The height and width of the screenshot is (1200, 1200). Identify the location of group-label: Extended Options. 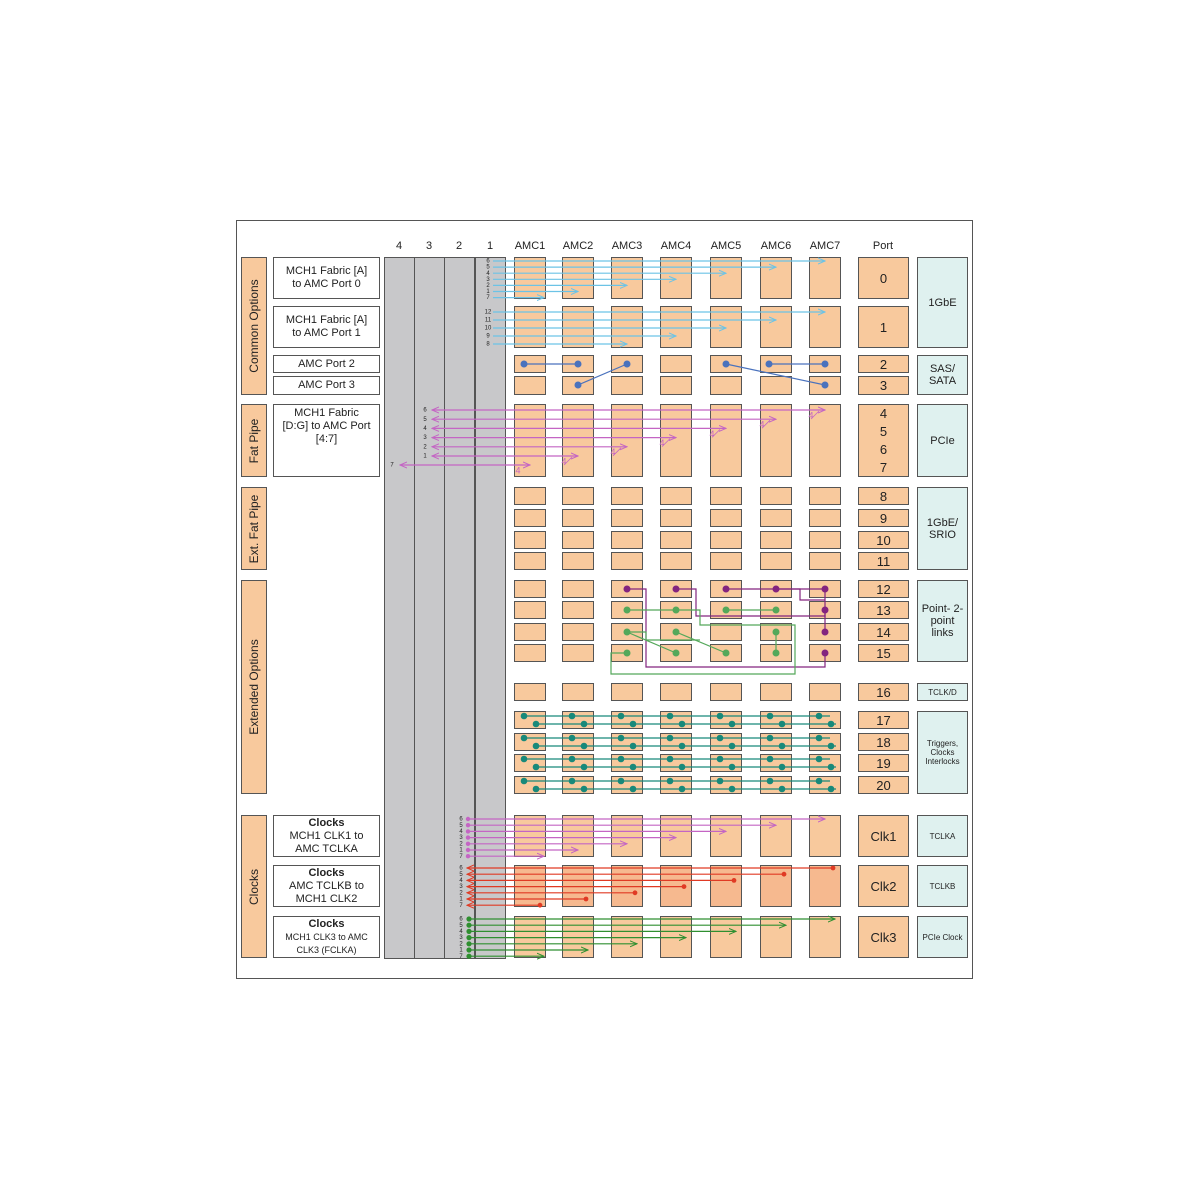
(254, 687).